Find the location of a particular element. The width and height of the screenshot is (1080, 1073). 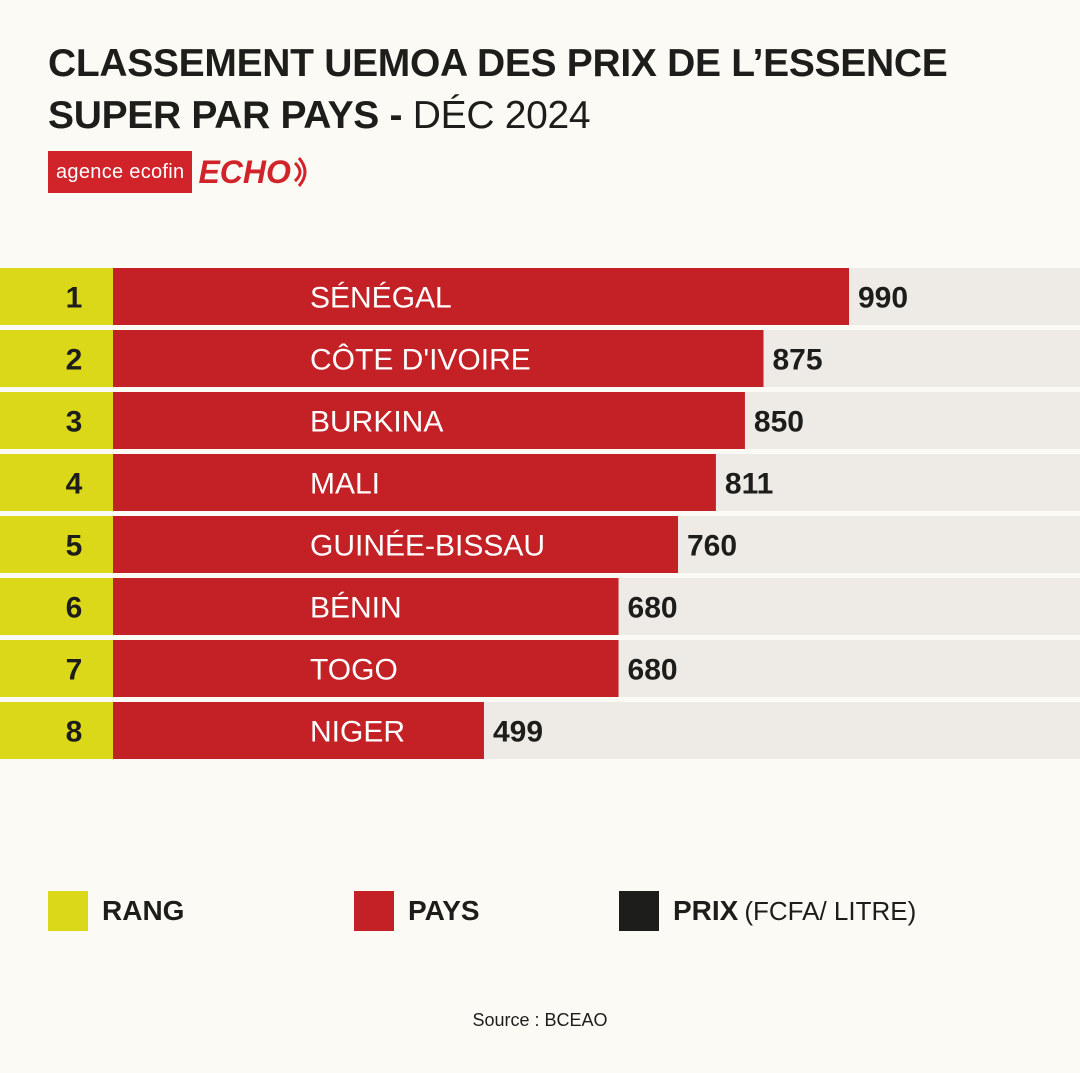

rank-label: 5 is located at coordinates (74, 546).